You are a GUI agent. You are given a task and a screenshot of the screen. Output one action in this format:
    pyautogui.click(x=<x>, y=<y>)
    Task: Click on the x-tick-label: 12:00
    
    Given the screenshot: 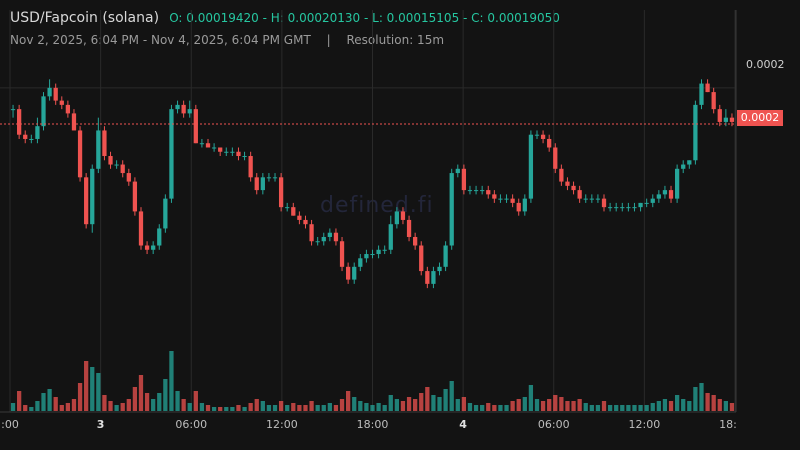 What is the action you would take?
    pyautogui.click(x=644, y=424)
    